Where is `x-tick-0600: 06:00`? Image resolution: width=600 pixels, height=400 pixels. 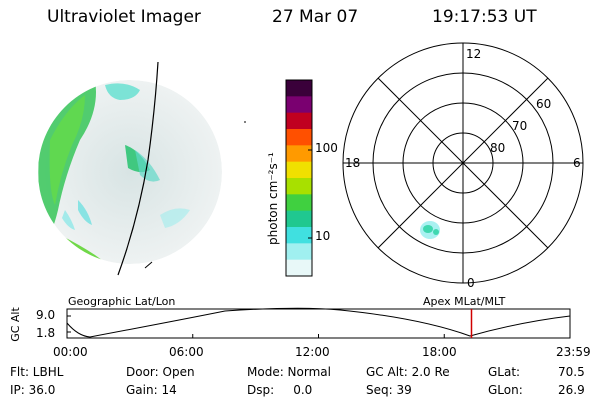 x-tick-0600: 06:00 is located at coordinates (186, 352).